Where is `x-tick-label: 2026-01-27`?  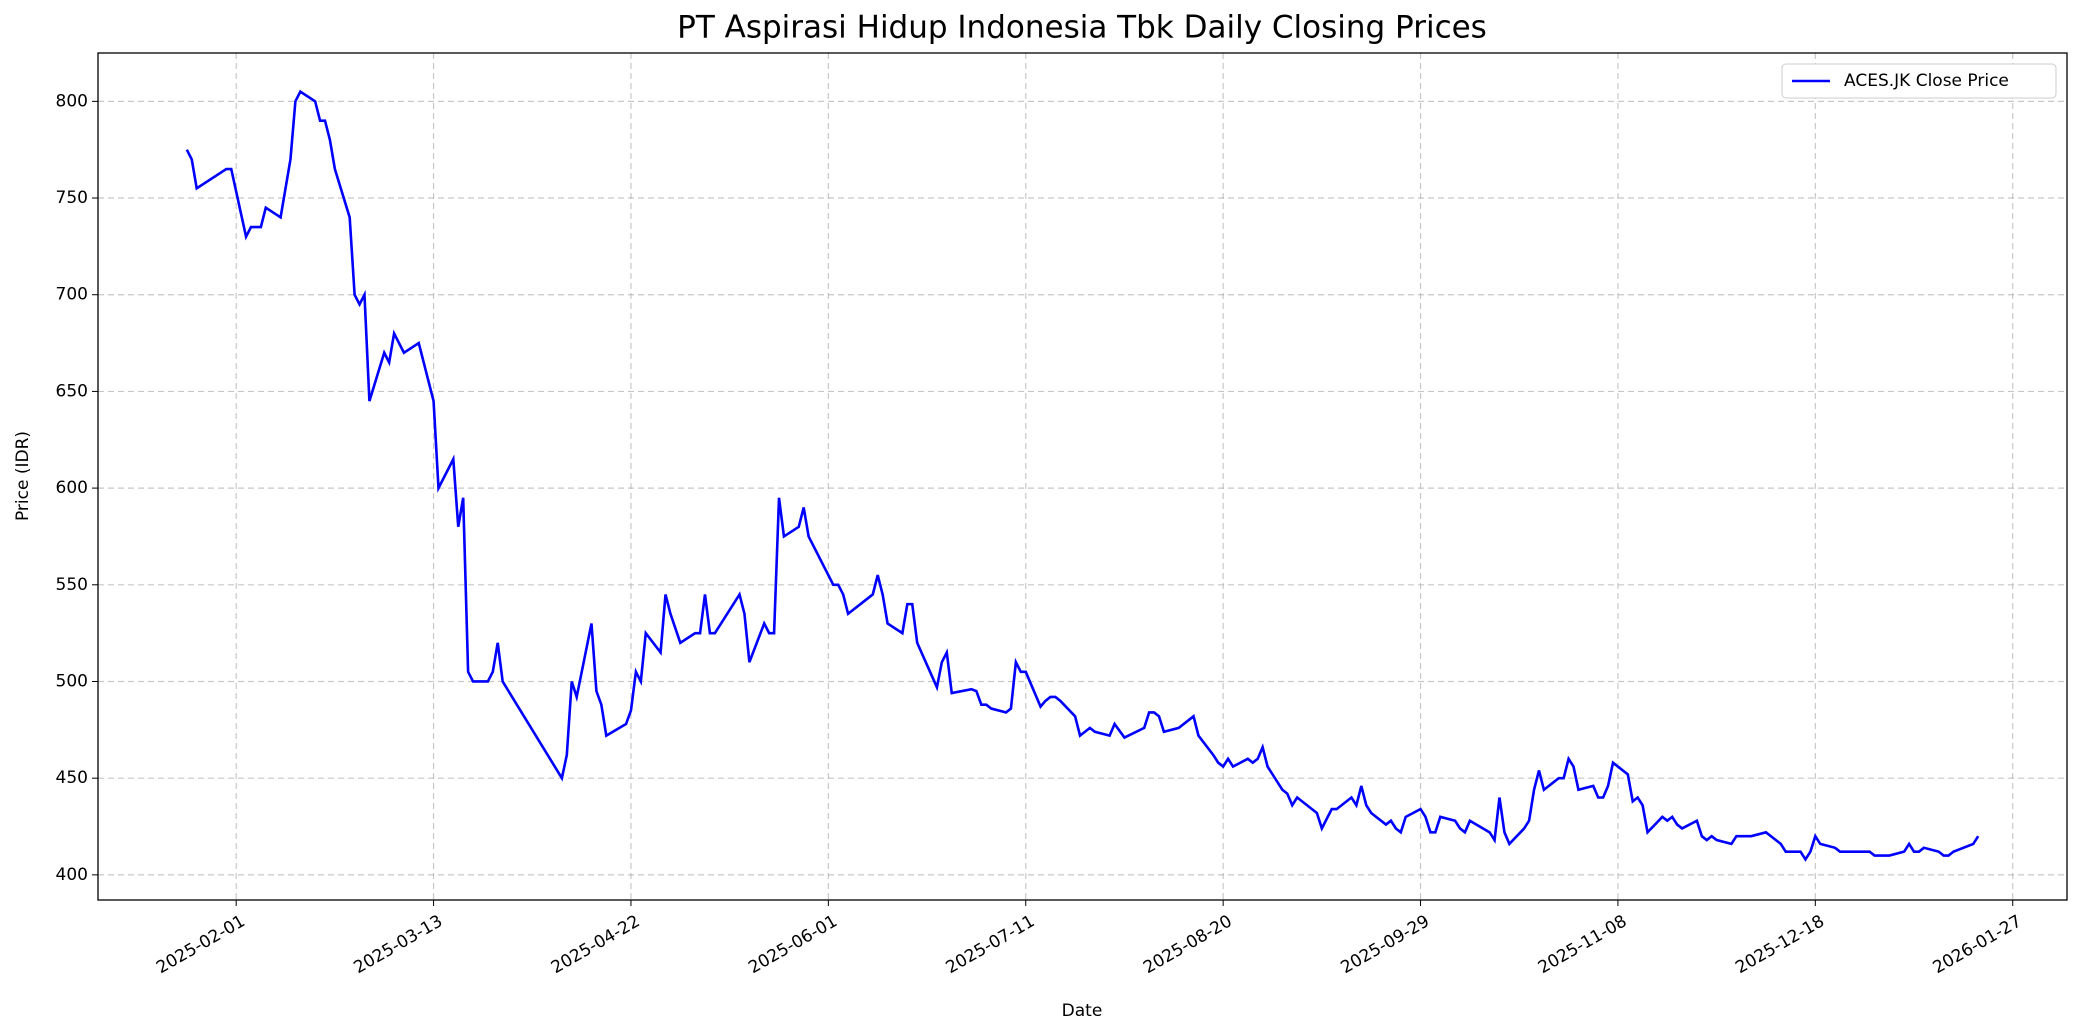 x-tick-label: 2026-01-27 is located at coordinates (1978, 944).